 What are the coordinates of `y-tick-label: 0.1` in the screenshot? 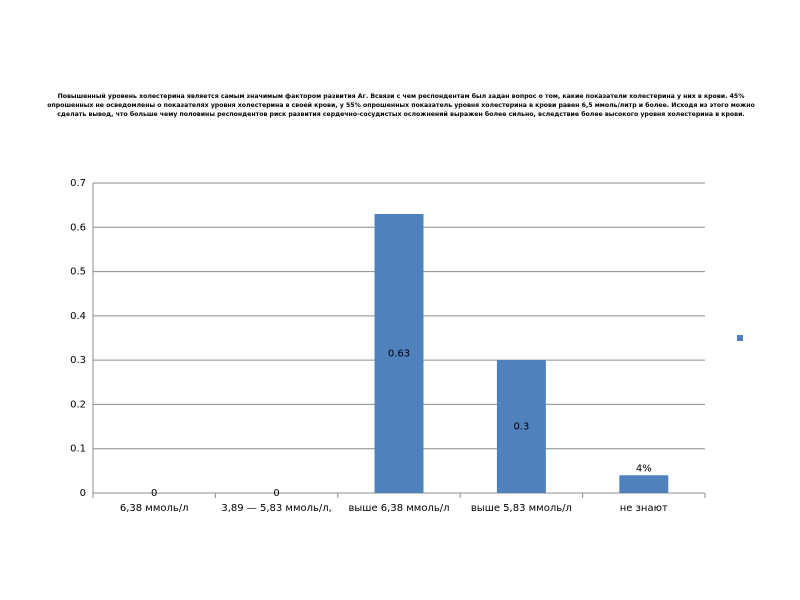 It's located at (78, 449).